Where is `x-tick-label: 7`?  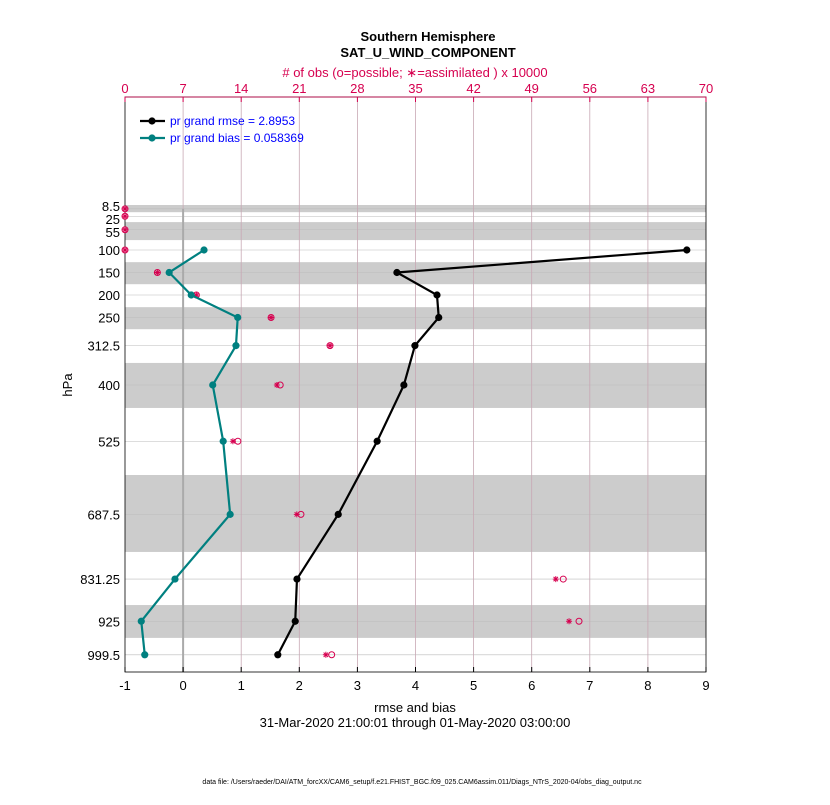 x-tick-label: 7 is located at coordinates (589, 685).